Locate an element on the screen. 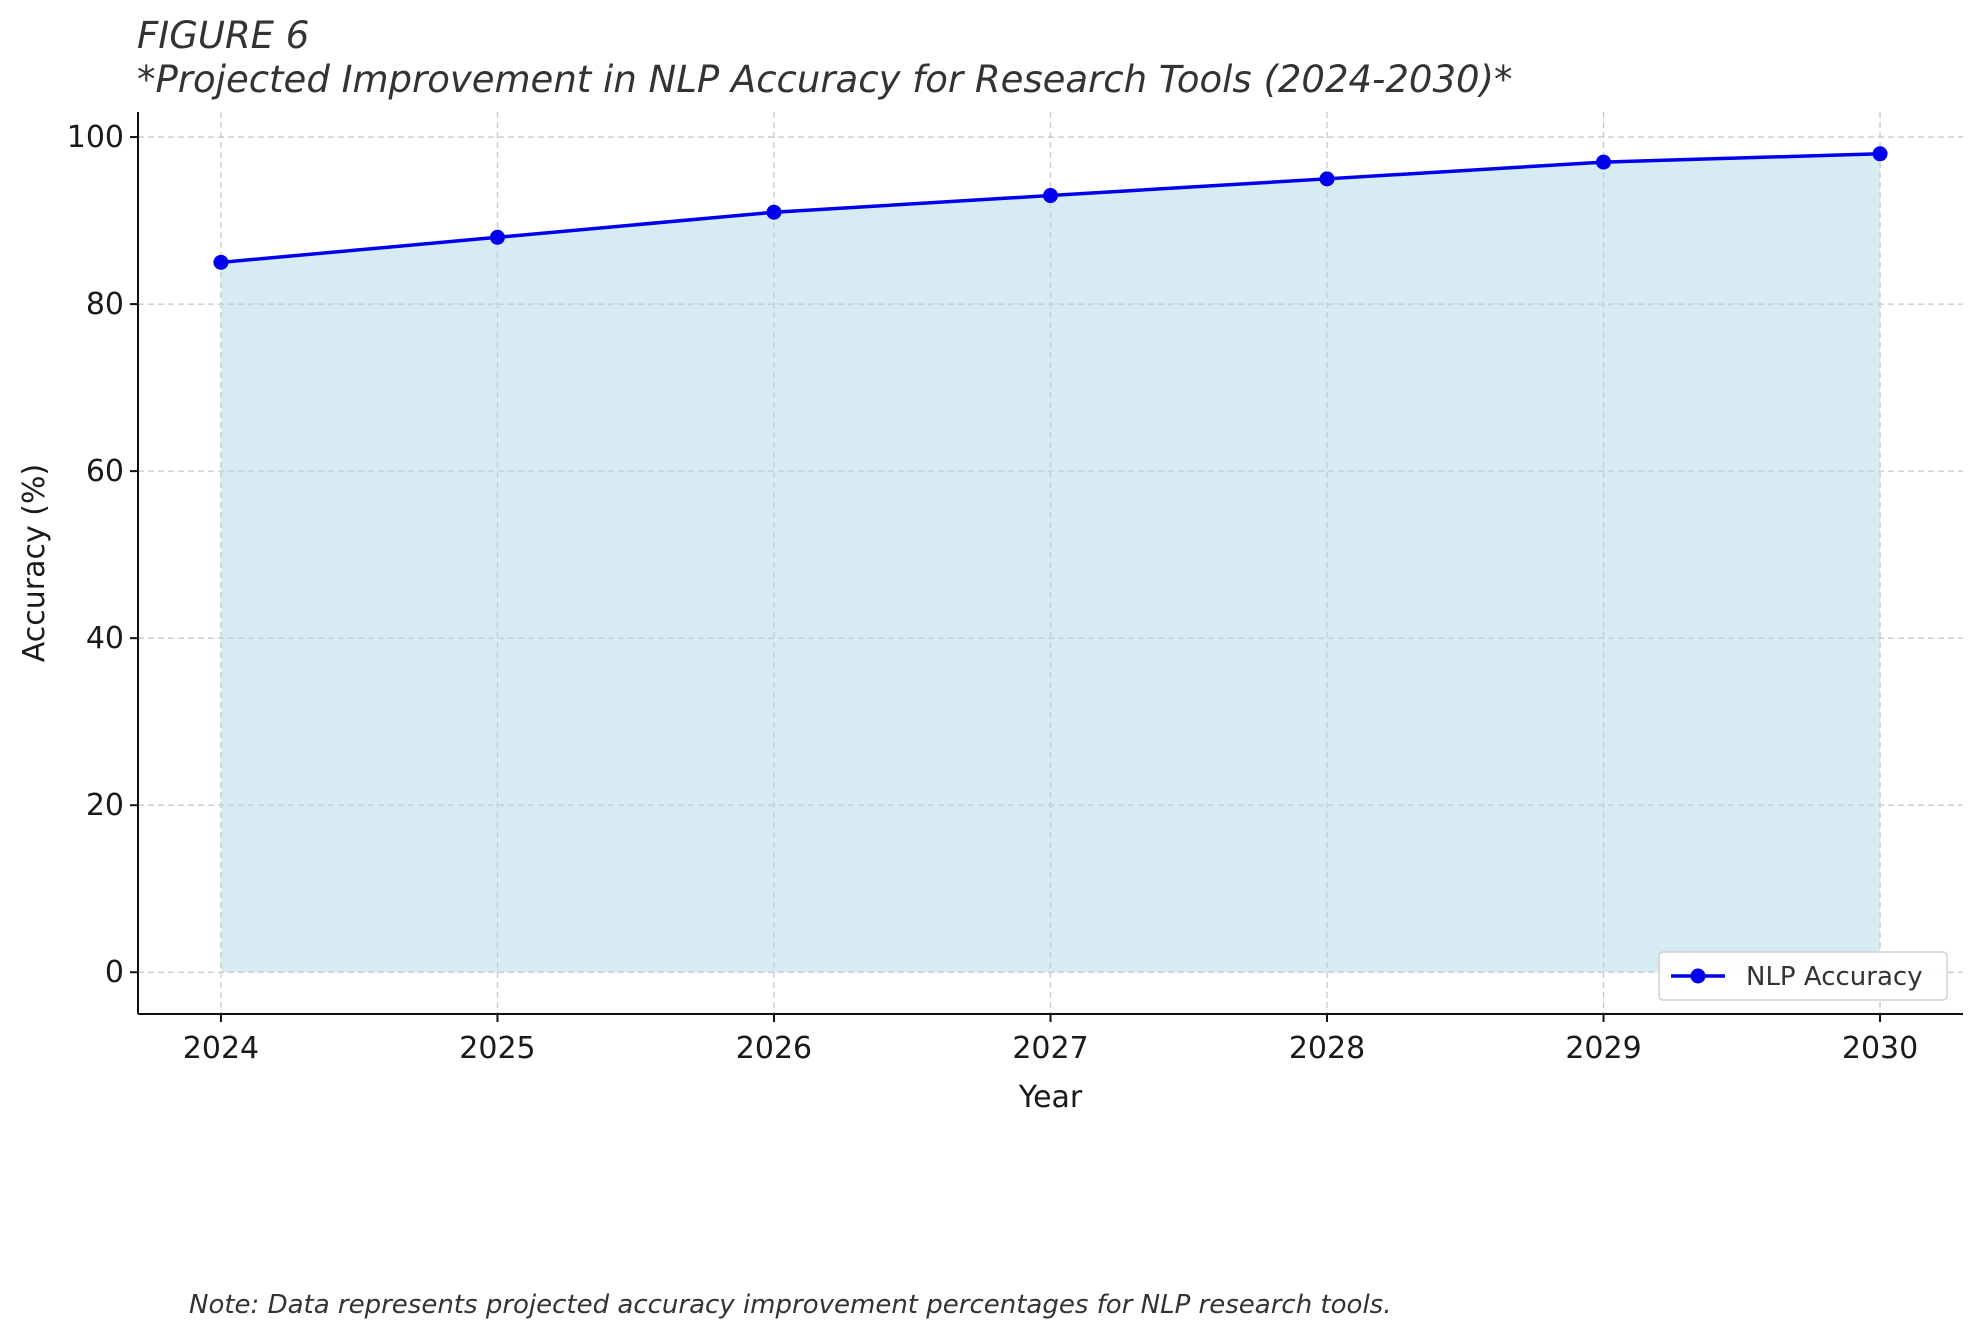 This screenshot has height=1336, width=1979. data-point-2028 is located at coordinates (1327, 179).